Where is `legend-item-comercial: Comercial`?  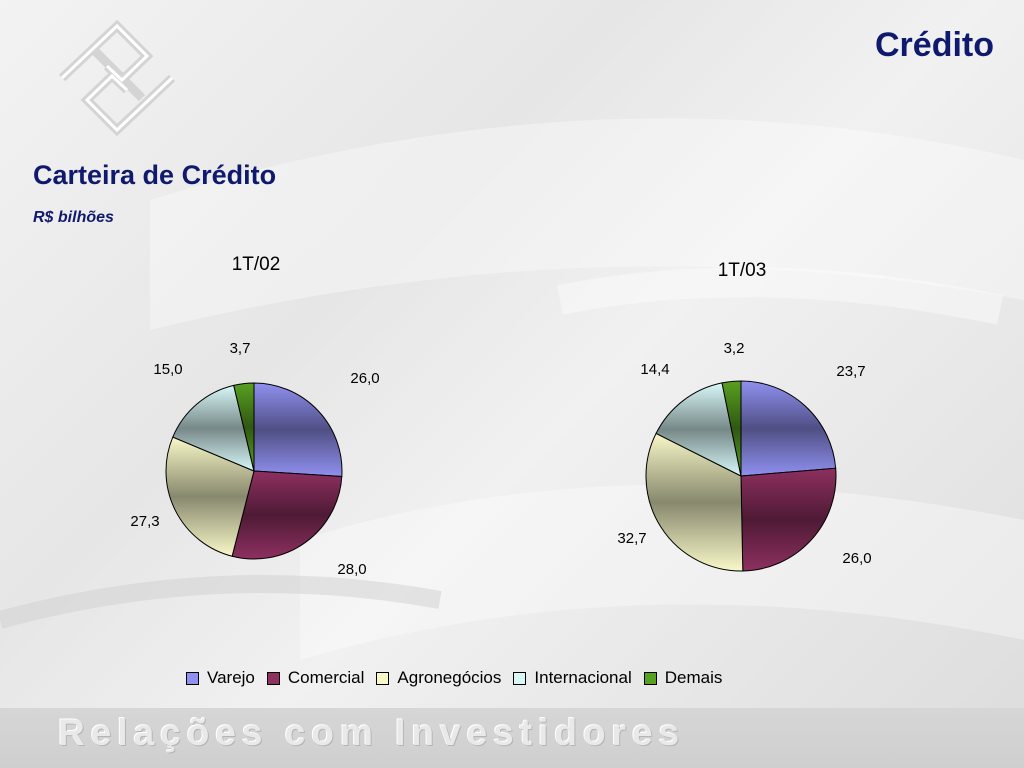 legend-item-comercial: Comercial is located at coordinates (315, 678).